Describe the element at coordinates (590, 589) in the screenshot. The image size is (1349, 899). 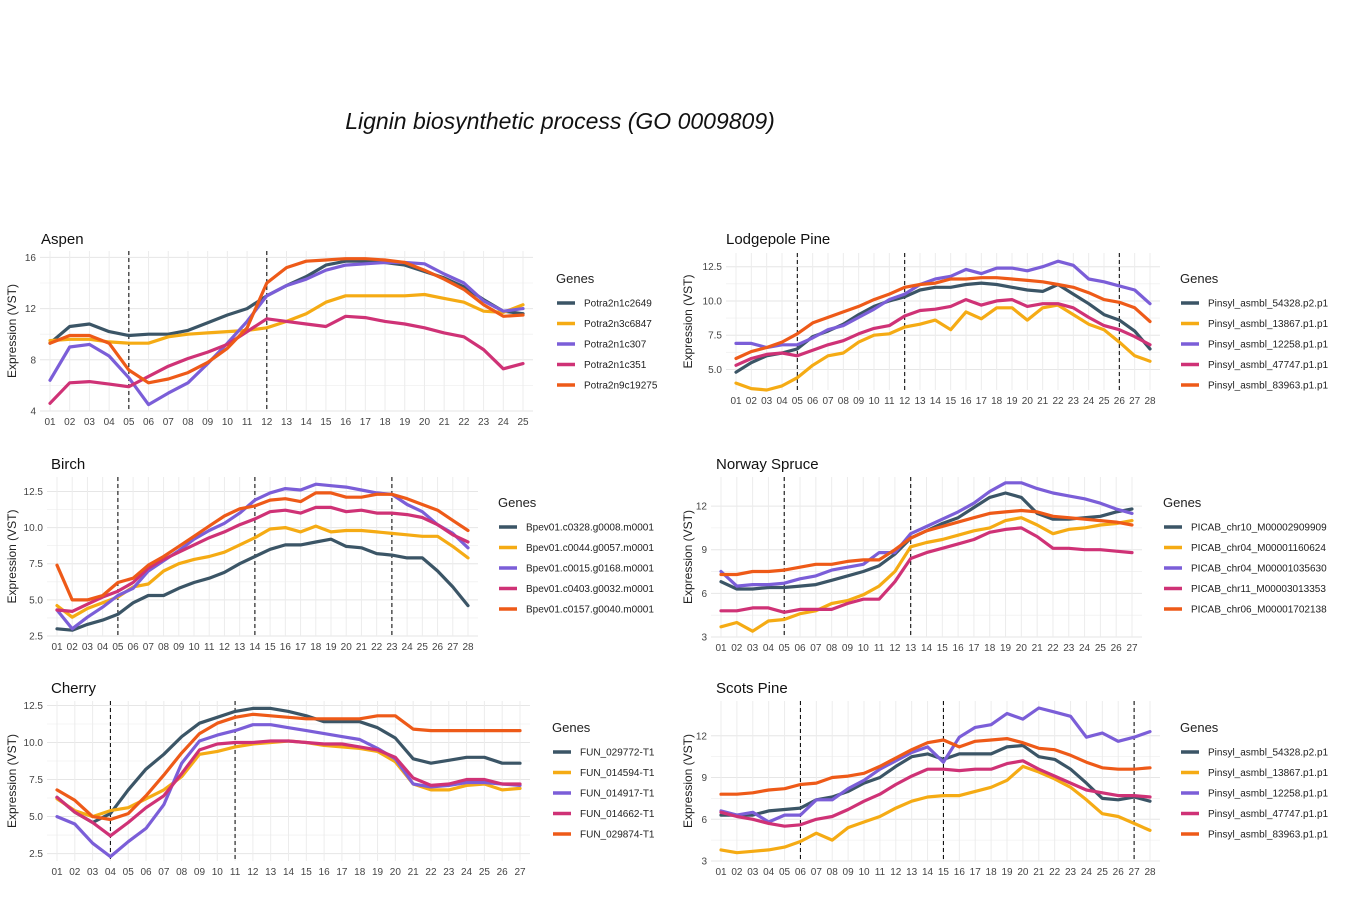
I see `legend-label: Bpev01.c0403.g0032.m0001` at that location.